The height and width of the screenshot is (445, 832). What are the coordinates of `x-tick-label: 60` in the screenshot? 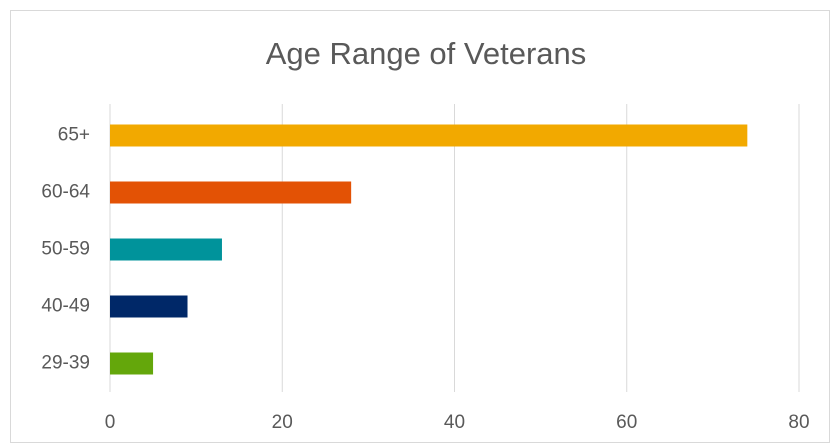 It's located at (626, 422).